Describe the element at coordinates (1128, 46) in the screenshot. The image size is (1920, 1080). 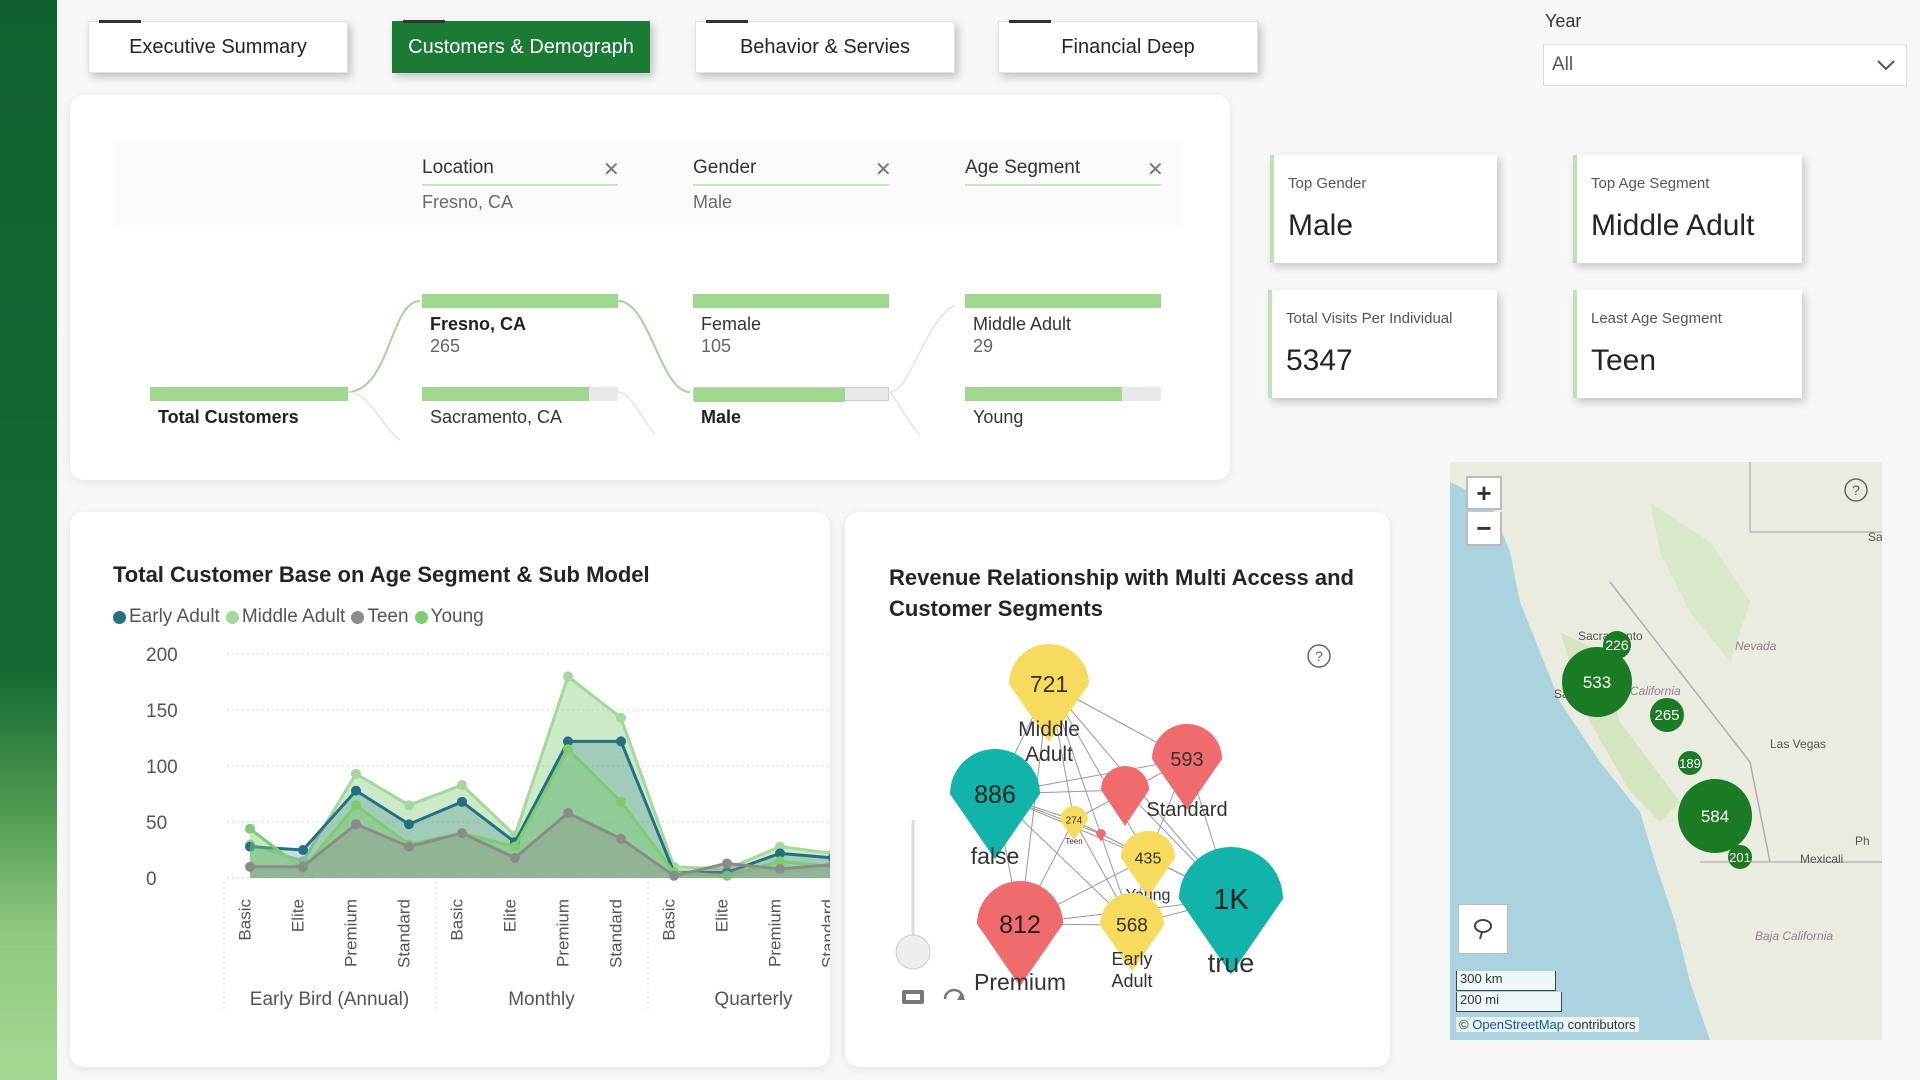
I see `tab-financial-deep: Financial Deep` at that location.